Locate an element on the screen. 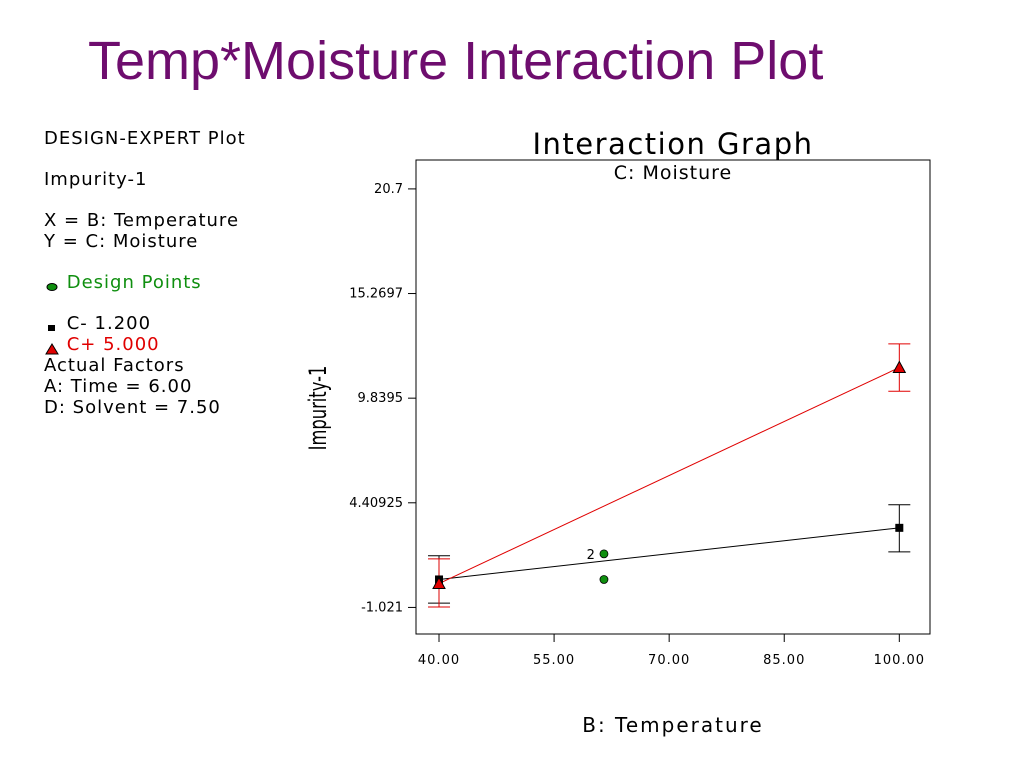 Image resolution: width=1024 pixels, height=768 pixels. y-axis-label: Impurity-1 is located at coordinates (318, 408).